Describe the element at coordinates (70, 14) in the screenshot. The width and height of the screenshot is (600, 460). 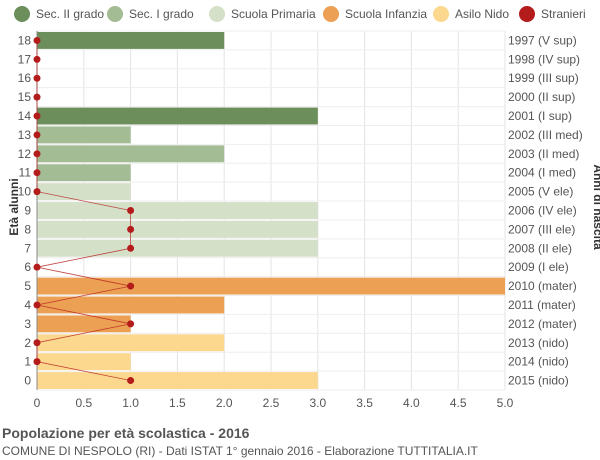
I see `legend-label: Sec. II grado` at that location.